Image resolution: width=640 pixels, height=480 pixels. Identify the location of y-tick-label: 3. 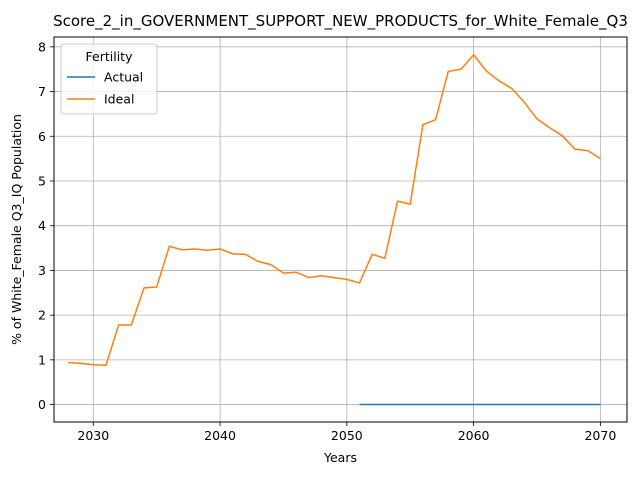
(42, 270).